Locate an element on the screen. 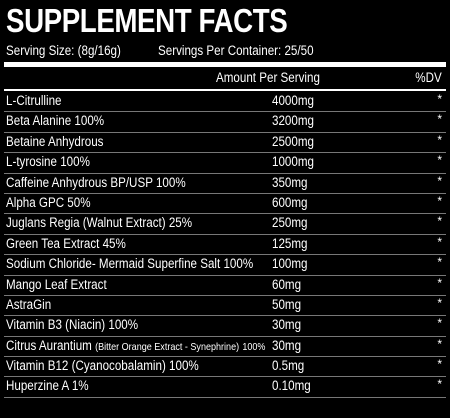 The width and height of the screenshot is (450, 418). ingredient-name-text: Betaine Anhydrous is located at coordinates (55, 141).